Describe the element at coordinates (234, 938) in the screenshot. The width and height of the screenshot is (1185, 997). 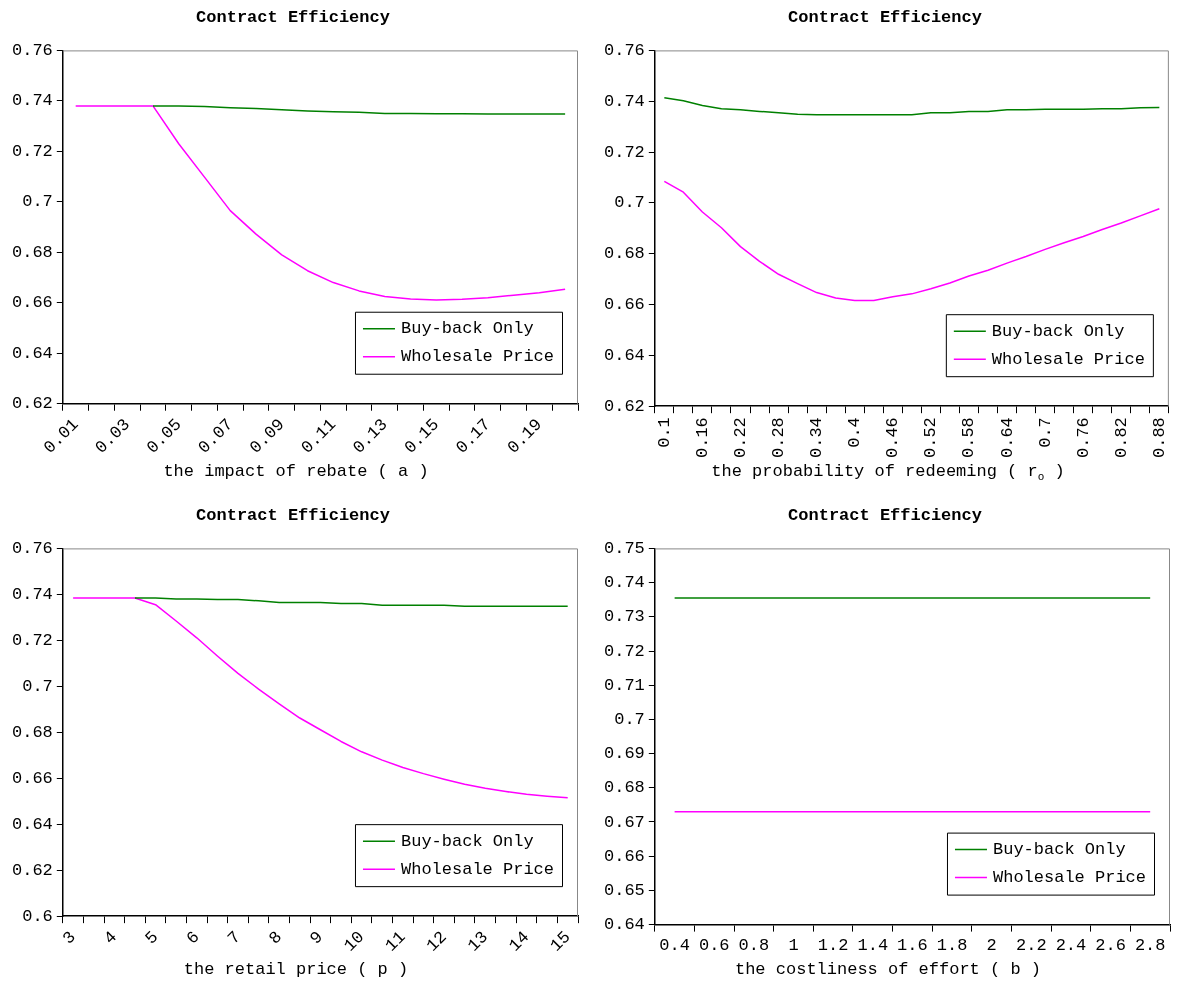
I see `x-tick-label: 7` at that location.